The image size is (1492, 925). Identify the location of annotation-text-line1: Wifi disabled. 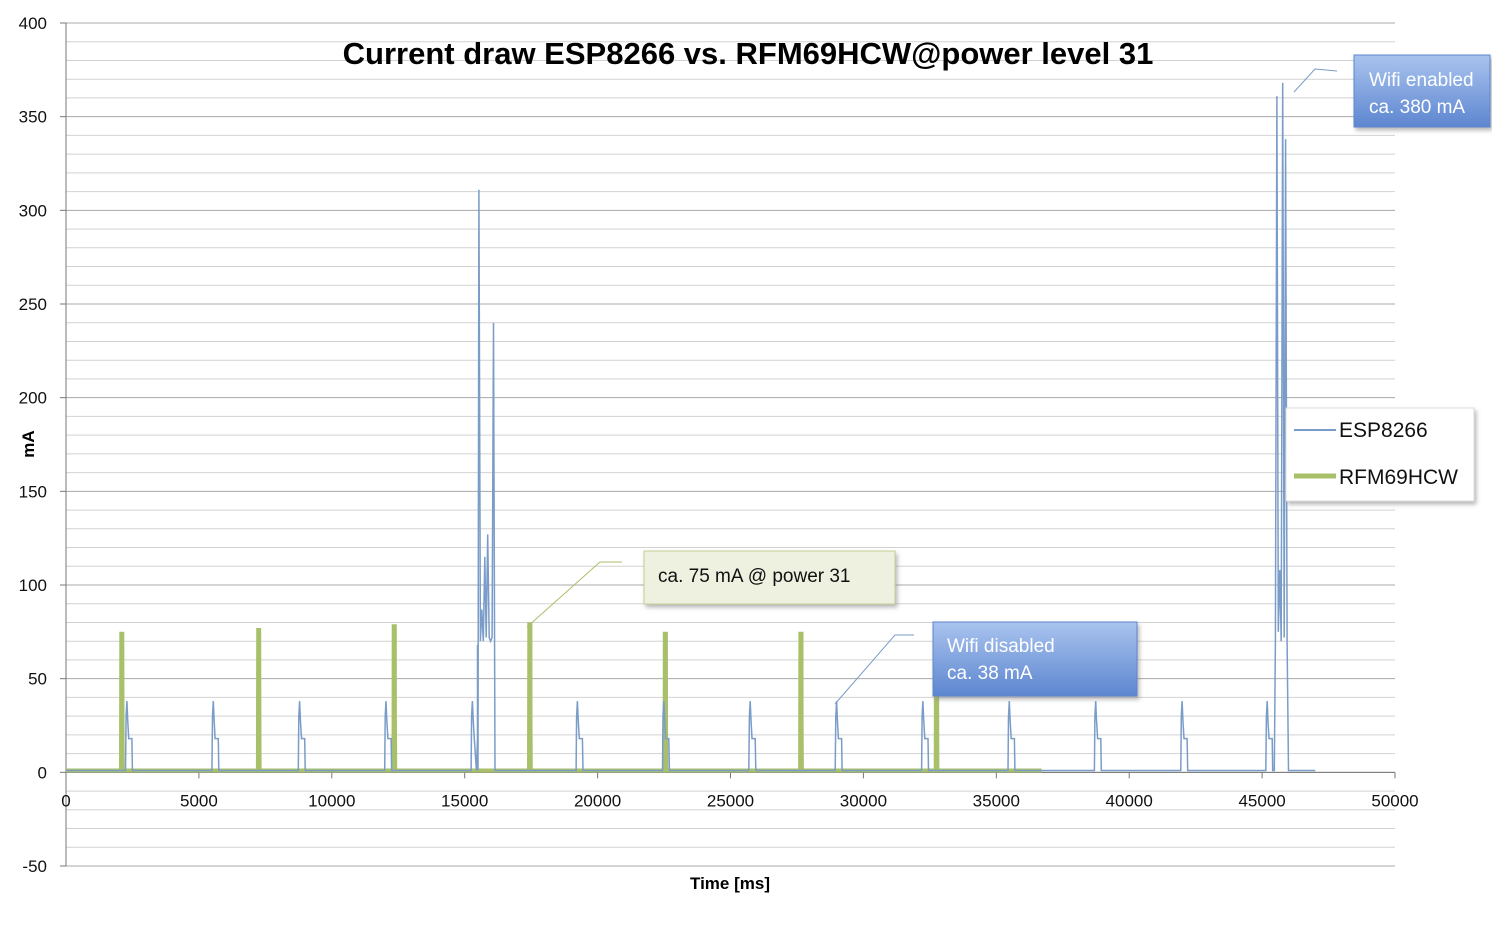
(1001, 646).